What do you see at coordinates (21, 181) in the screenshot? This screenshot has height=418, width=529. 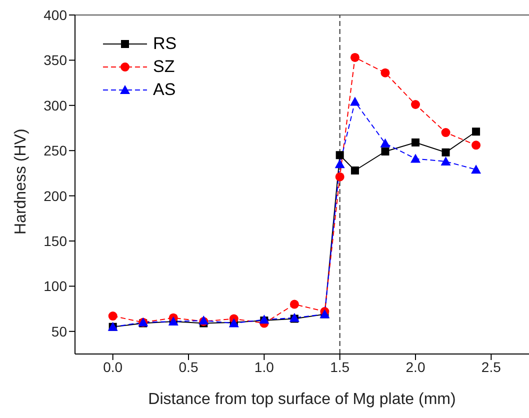 I see `y-axis-title: Hardness (HV)` at bounding box center [21, 181].